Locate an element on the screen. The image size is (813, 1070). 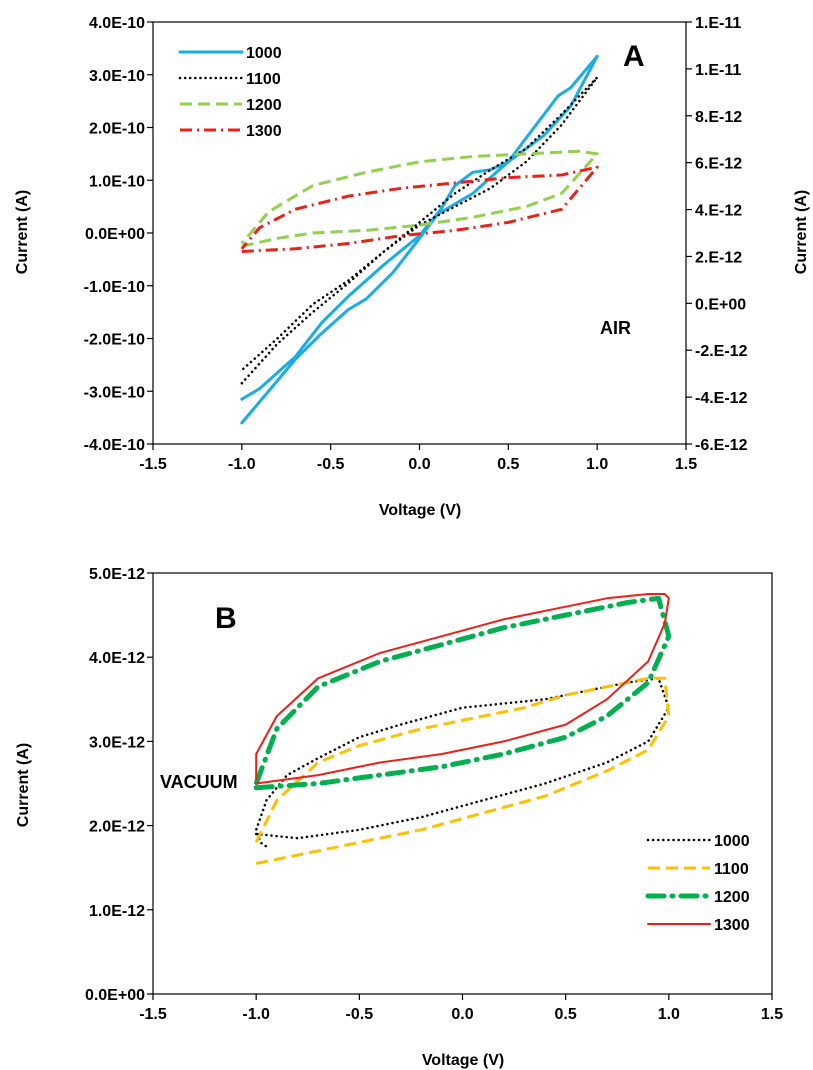
chart-a-y-axis-title: Current (A) is located at coordinates (22, 232).